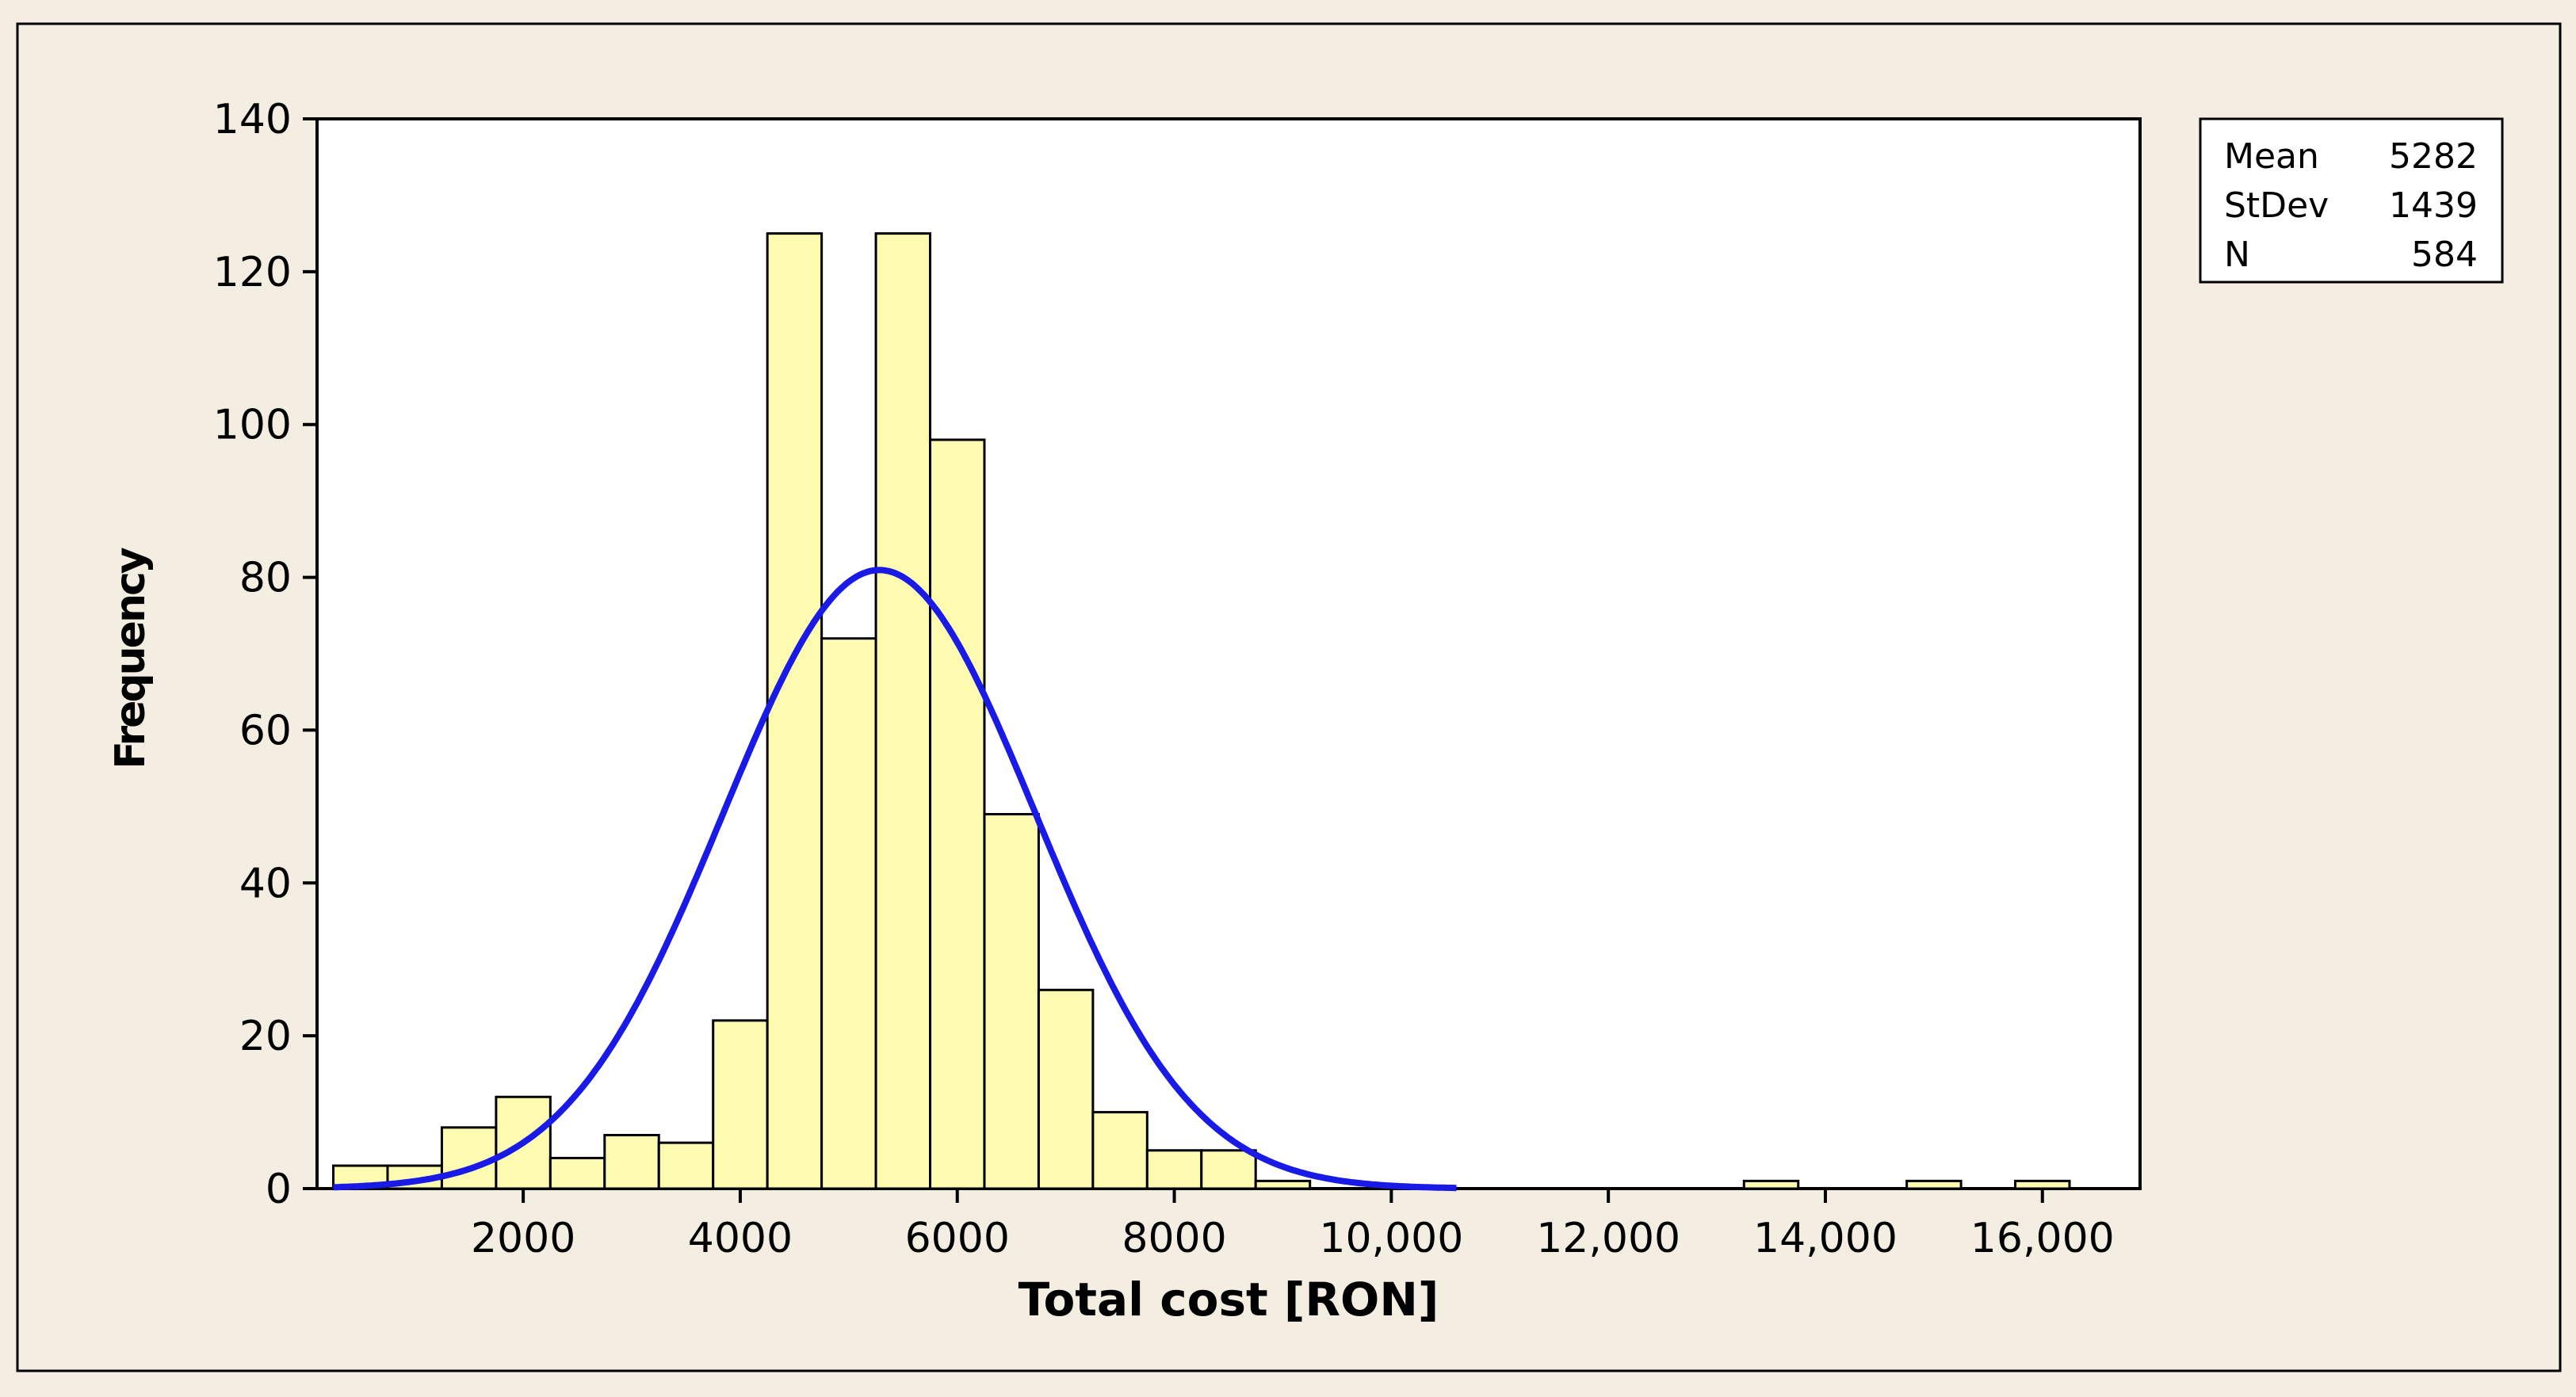  Describe the element at coordinates (2043, 1238) in the screenshot. I see `x-tick-label: 16,000` at that location.